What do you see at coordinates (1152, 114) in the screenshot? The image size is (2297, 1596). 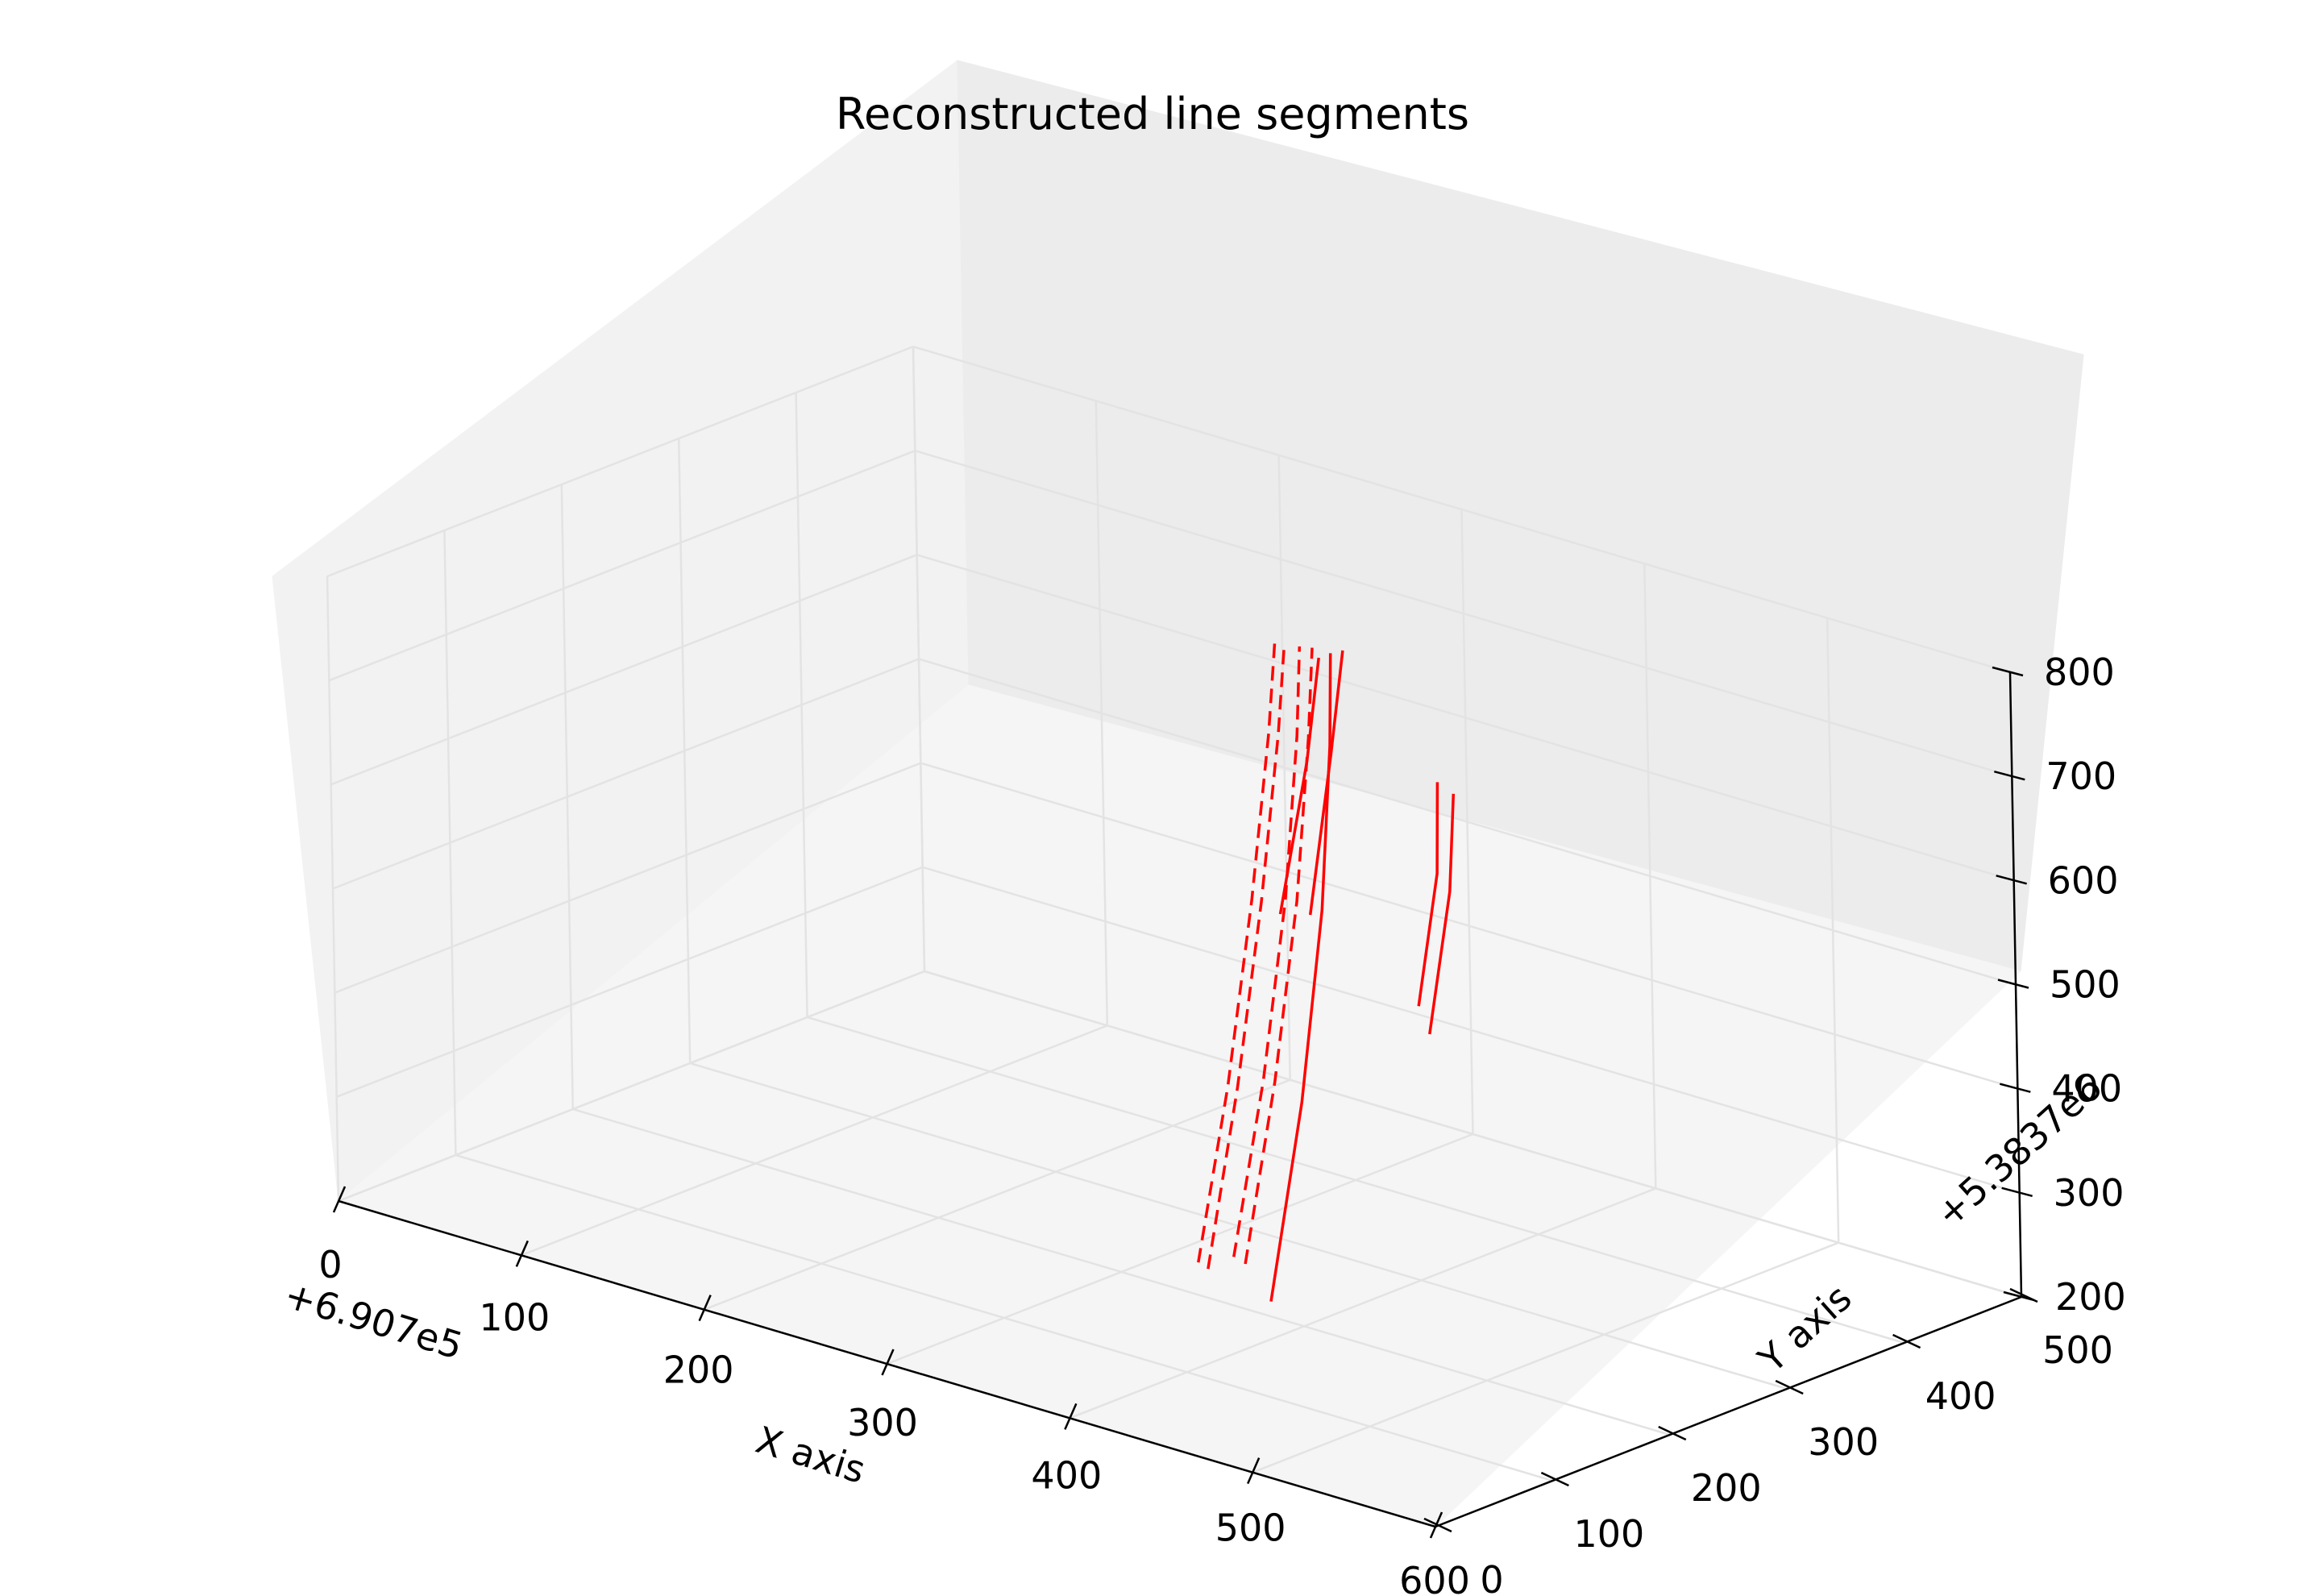 I see `chart-title: Reconstructed line segments` at bounding box center [1152, 114].